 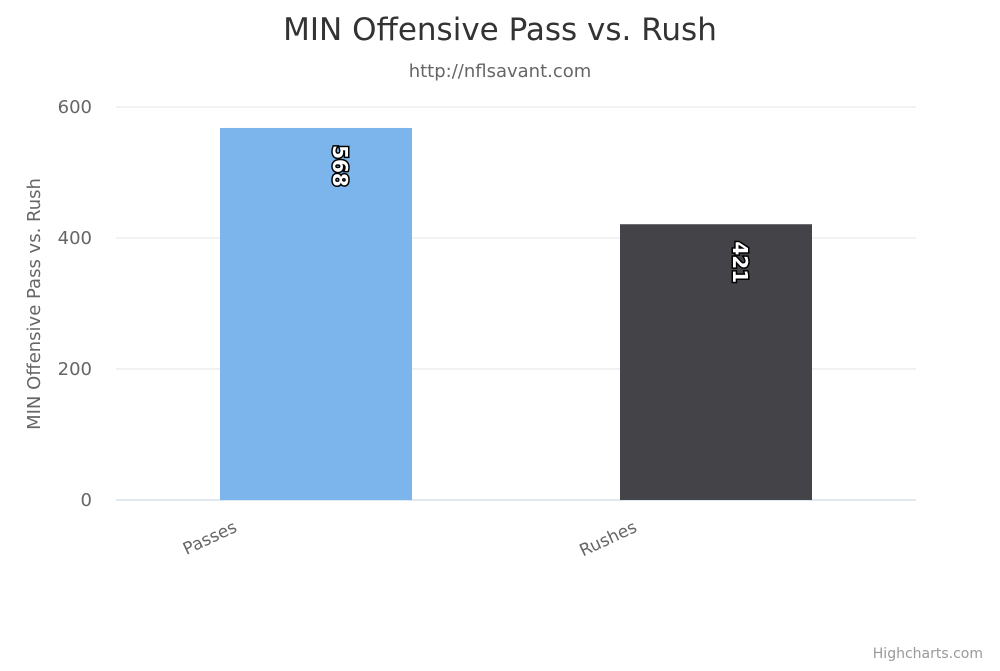 I want to click on y-tick-label: 0, so click(x=86, y=500).